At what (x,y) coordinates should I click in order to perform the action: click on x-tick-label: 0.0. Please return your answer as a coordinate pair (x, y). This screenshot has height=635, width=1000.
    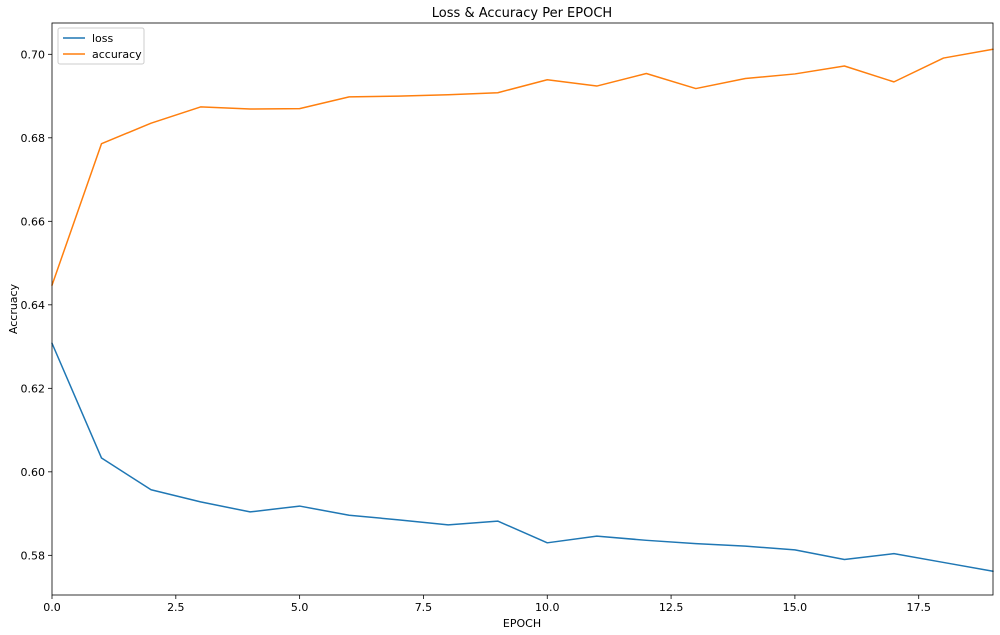
    Looking at the image, I should click on (52, 607).